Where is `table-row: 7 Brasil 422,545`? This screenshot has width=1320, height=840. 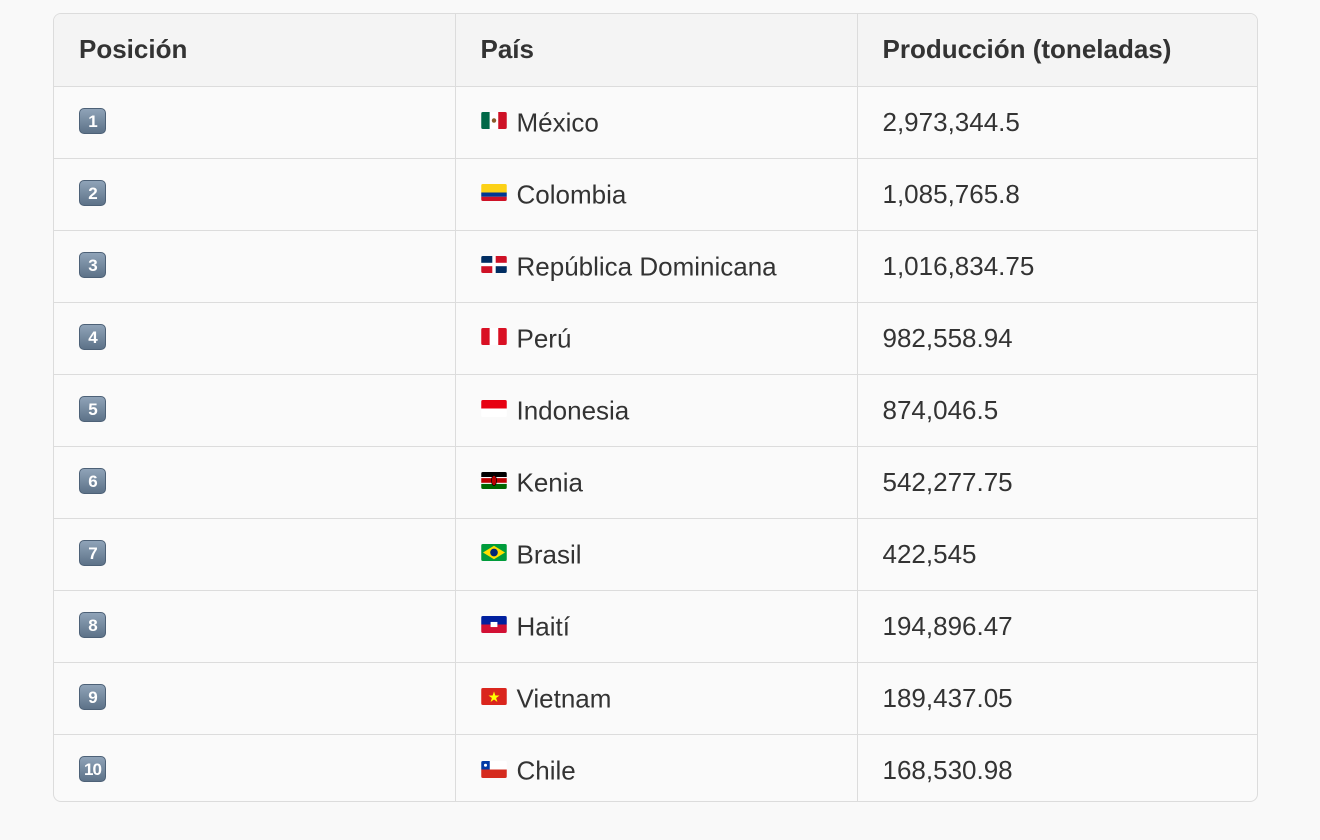 table-row: 7 Brasil 422,545 is located at coordinates (655, 554).